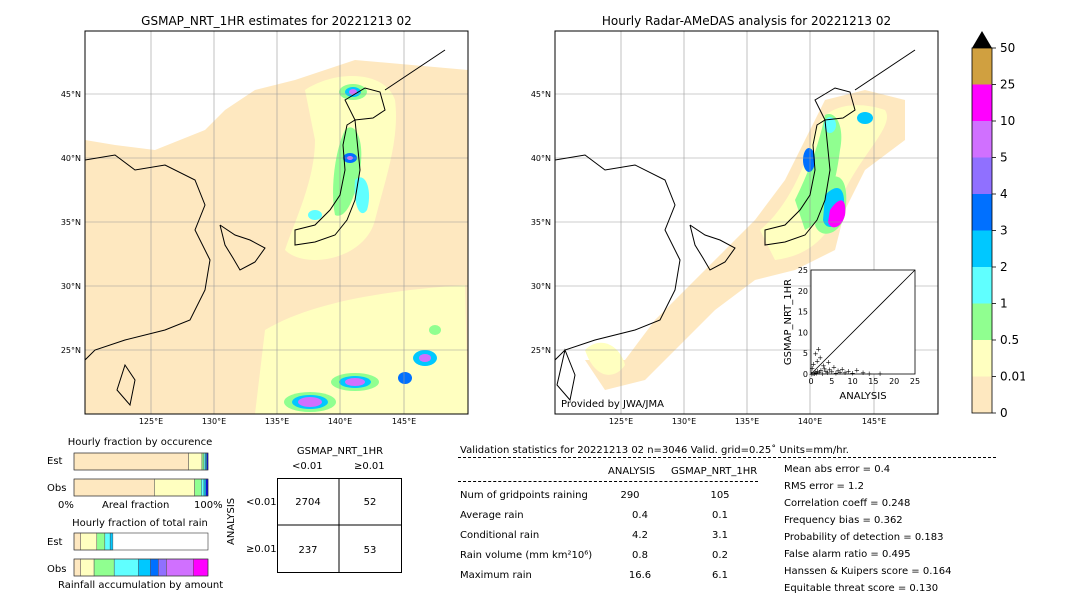  What do you see at coordinates (1004, 267) in the screenshot?
I see `colorbar-label: 2` at bounding box center [1004, 267].